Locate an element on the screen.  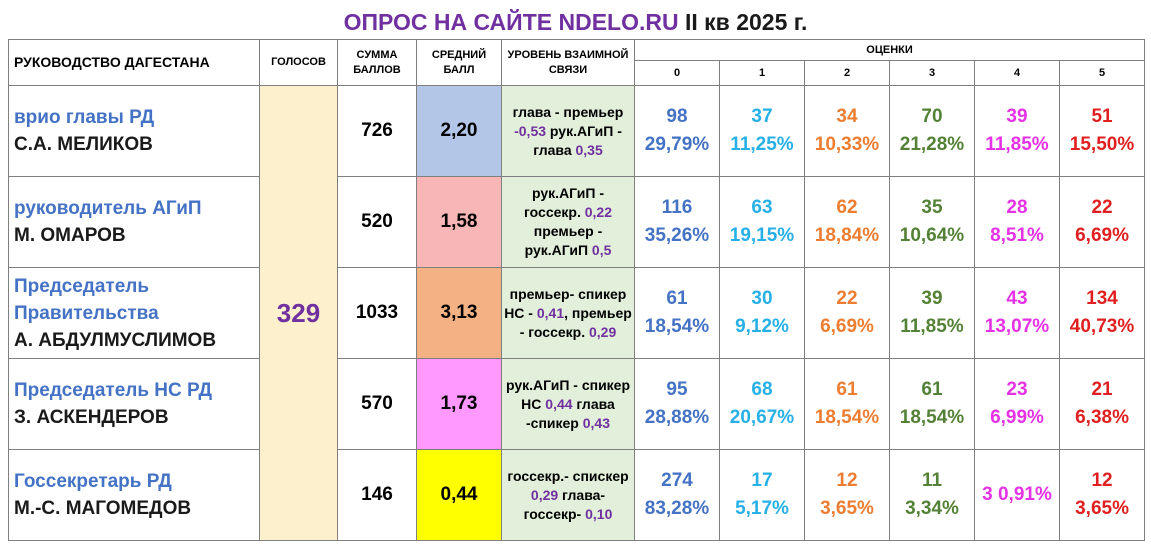
score-percent: 29,79% is located at coordinates (677, 144).